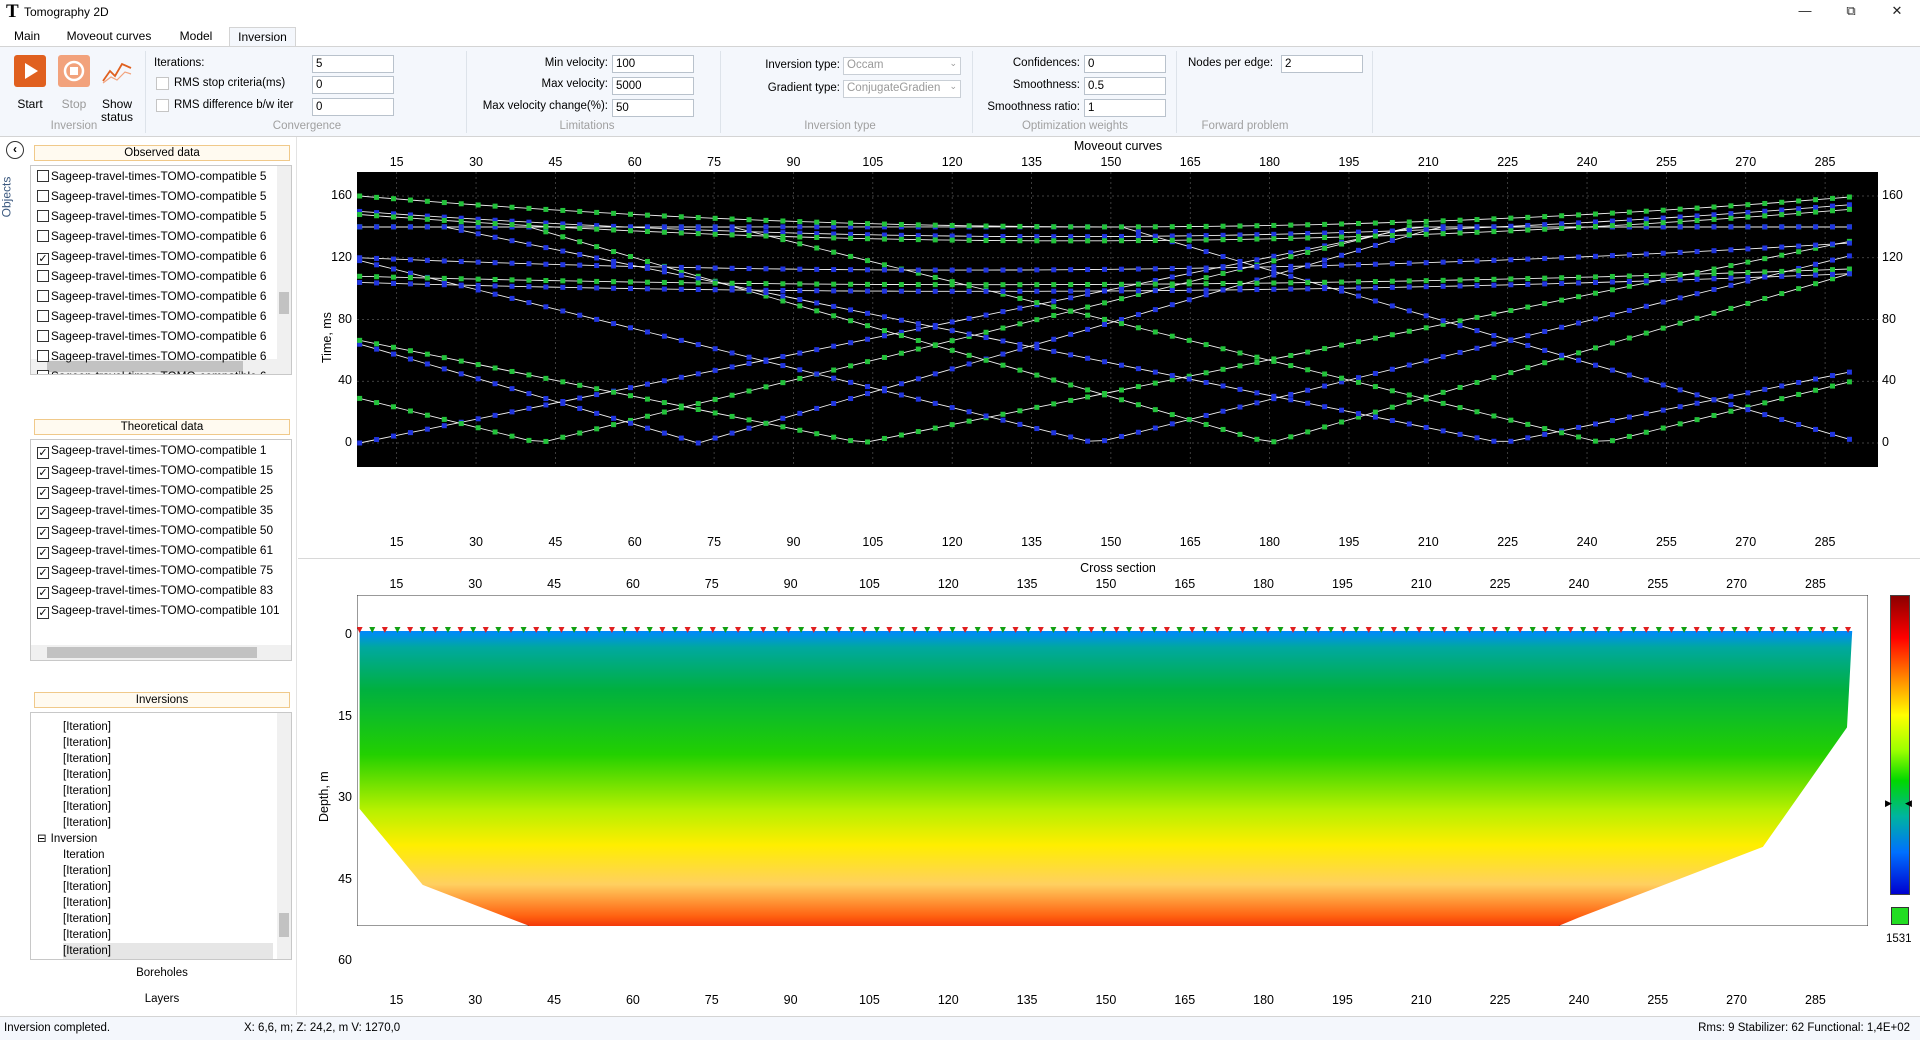 The width and height of the screenshot is (1920, 1040). I want to click on collapse-panel-button: ‹, so click(15, 150).